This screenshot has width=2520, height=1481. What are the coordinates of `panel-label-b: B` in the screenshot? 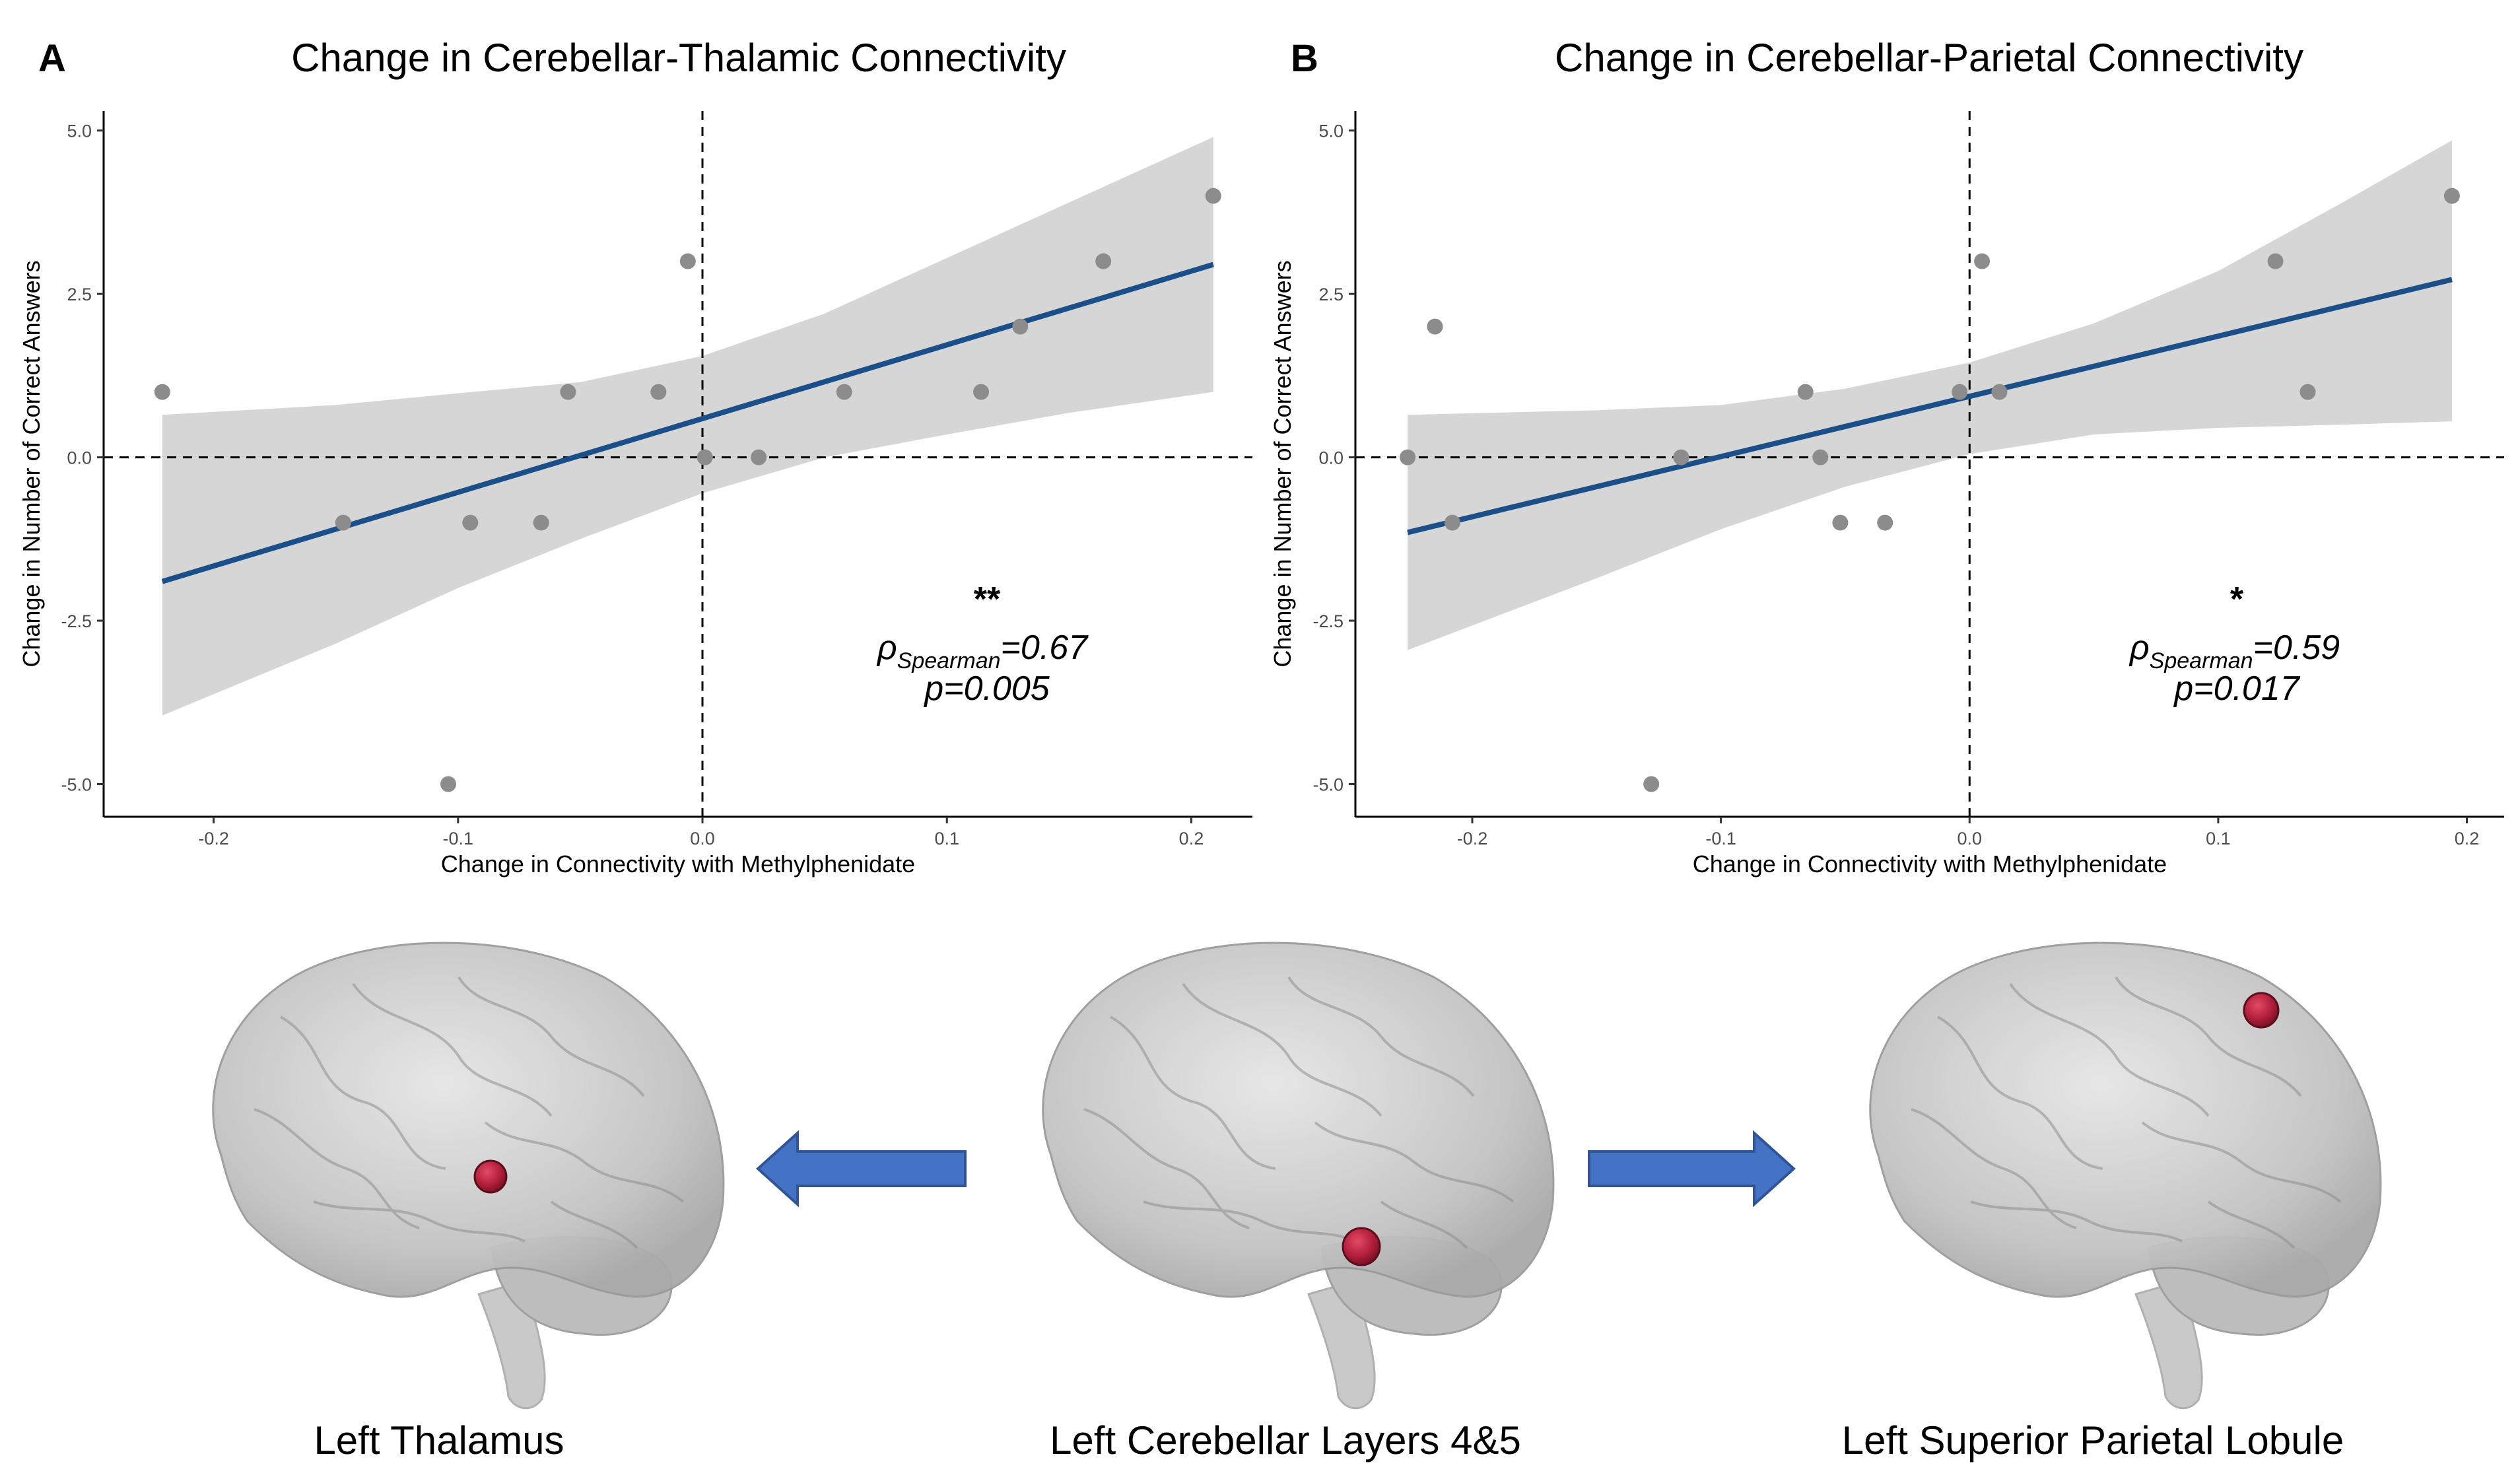 It's located at (1304, 58).